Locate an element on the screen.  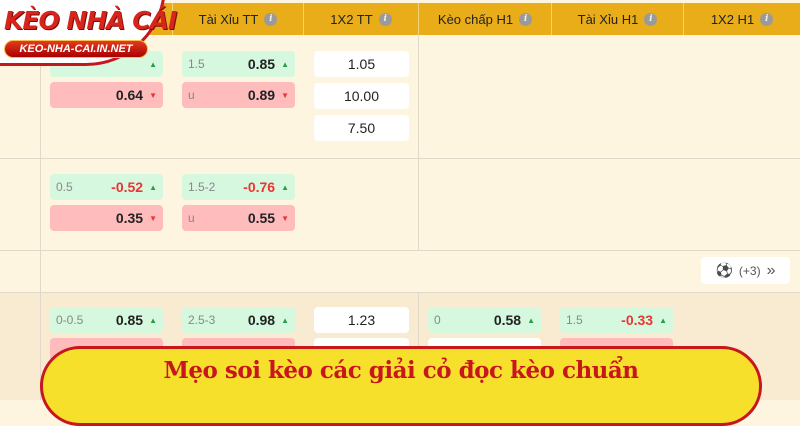
odds-1x2: 1.05 is located at coordinates (361, 64).